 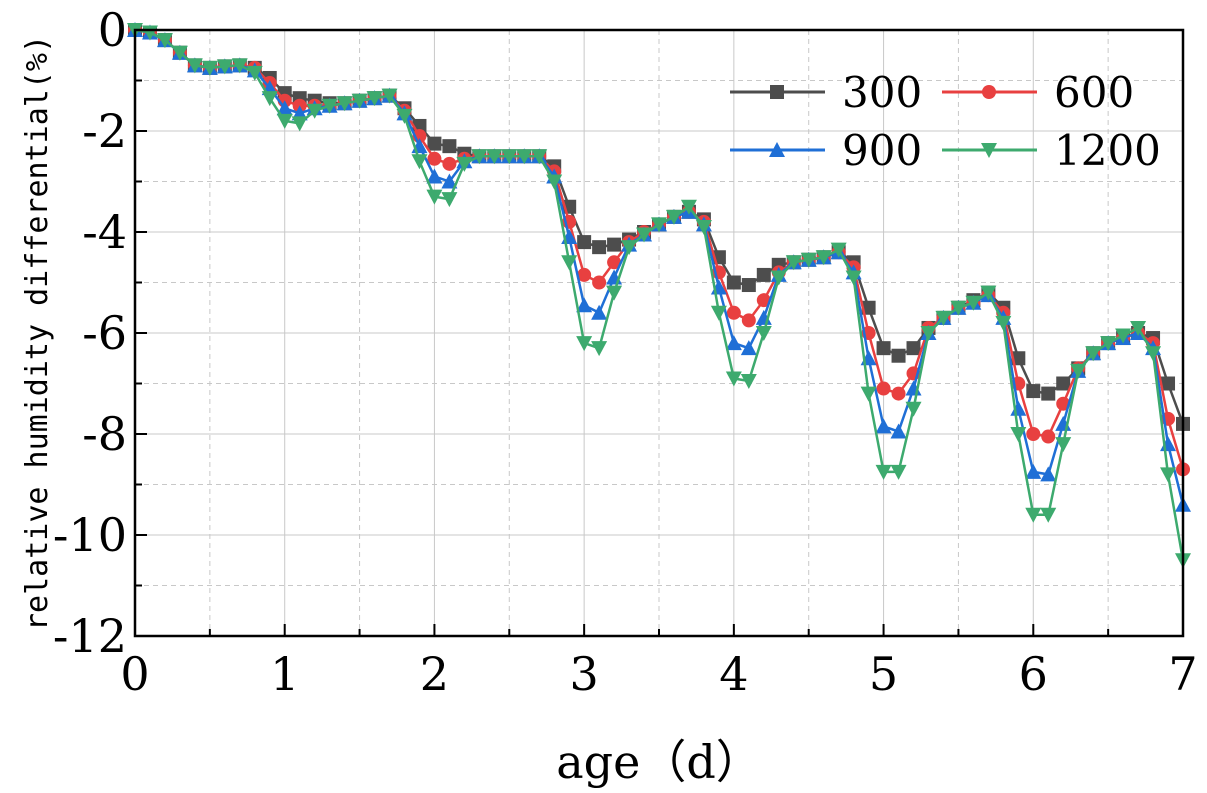 I want to click on x-tick-label: 4, so click(x=733, y=674).